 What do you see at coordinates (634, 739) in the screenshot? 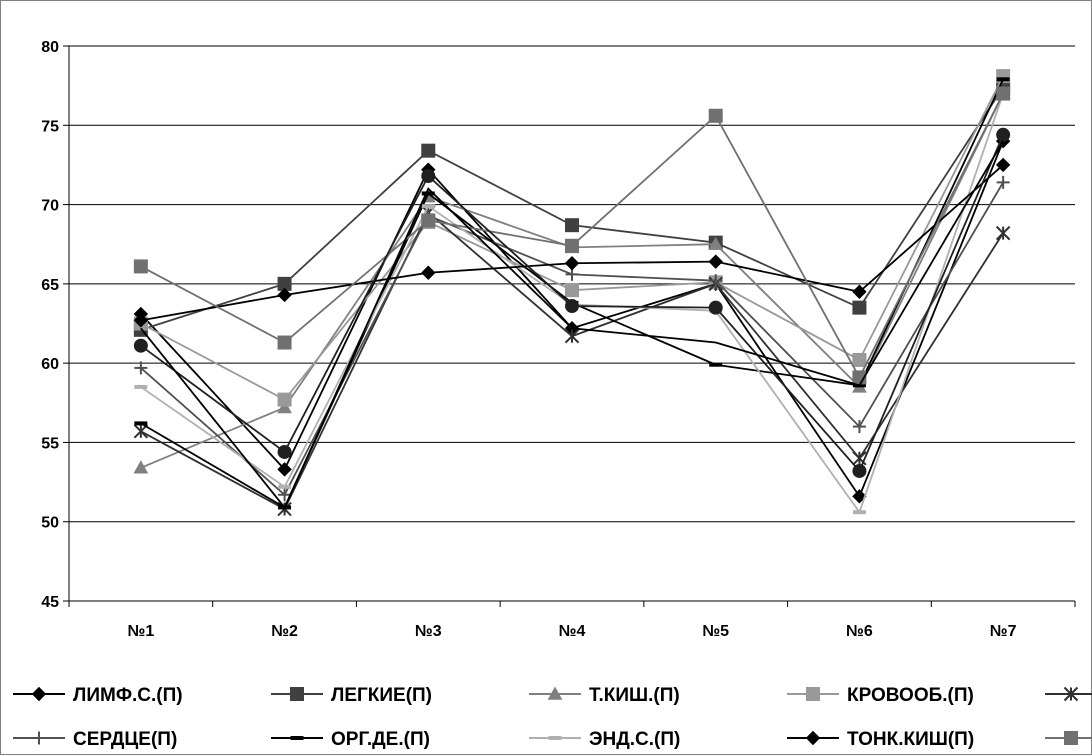
I see `legend-label: ЭНД.С.(П)` at bounding box center [634, 739].